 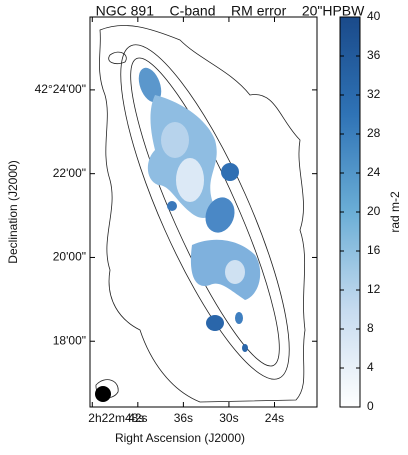 I want to click on colorbar-tick-label: 32, so click(x=374, y=94).